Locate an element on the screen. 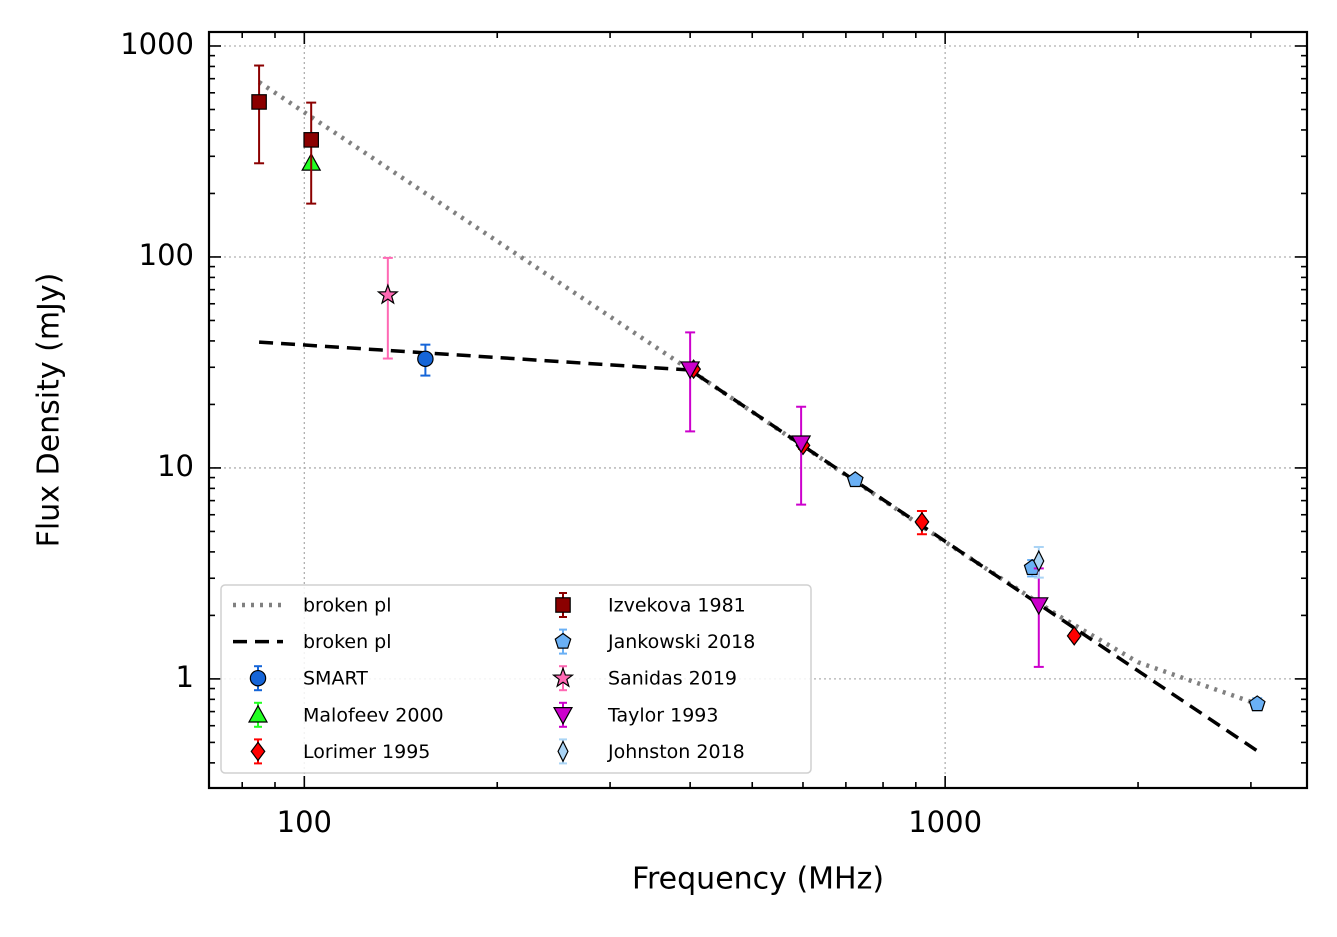 The width and height of the screenshot is (1337, 937). legend-box is located at coordinates (516, 679).